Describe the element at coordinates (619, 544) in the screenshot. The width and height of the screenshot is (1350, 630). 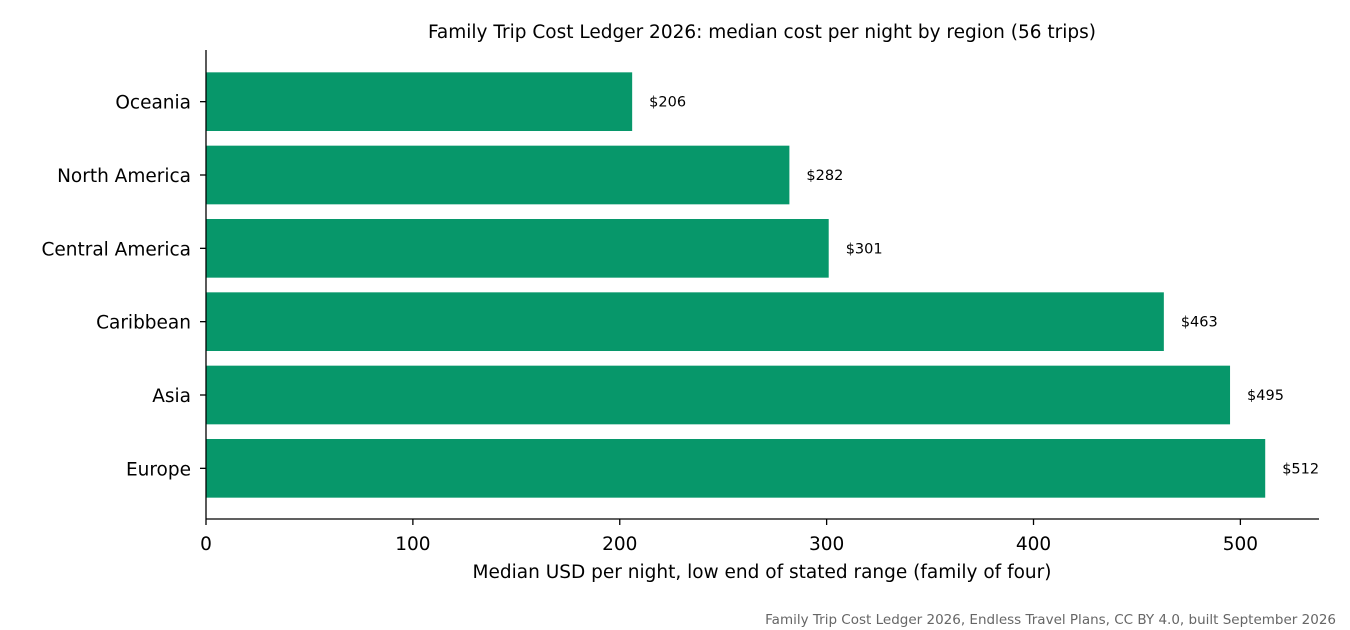
I see `x-tick-label-200: 200` at that location.